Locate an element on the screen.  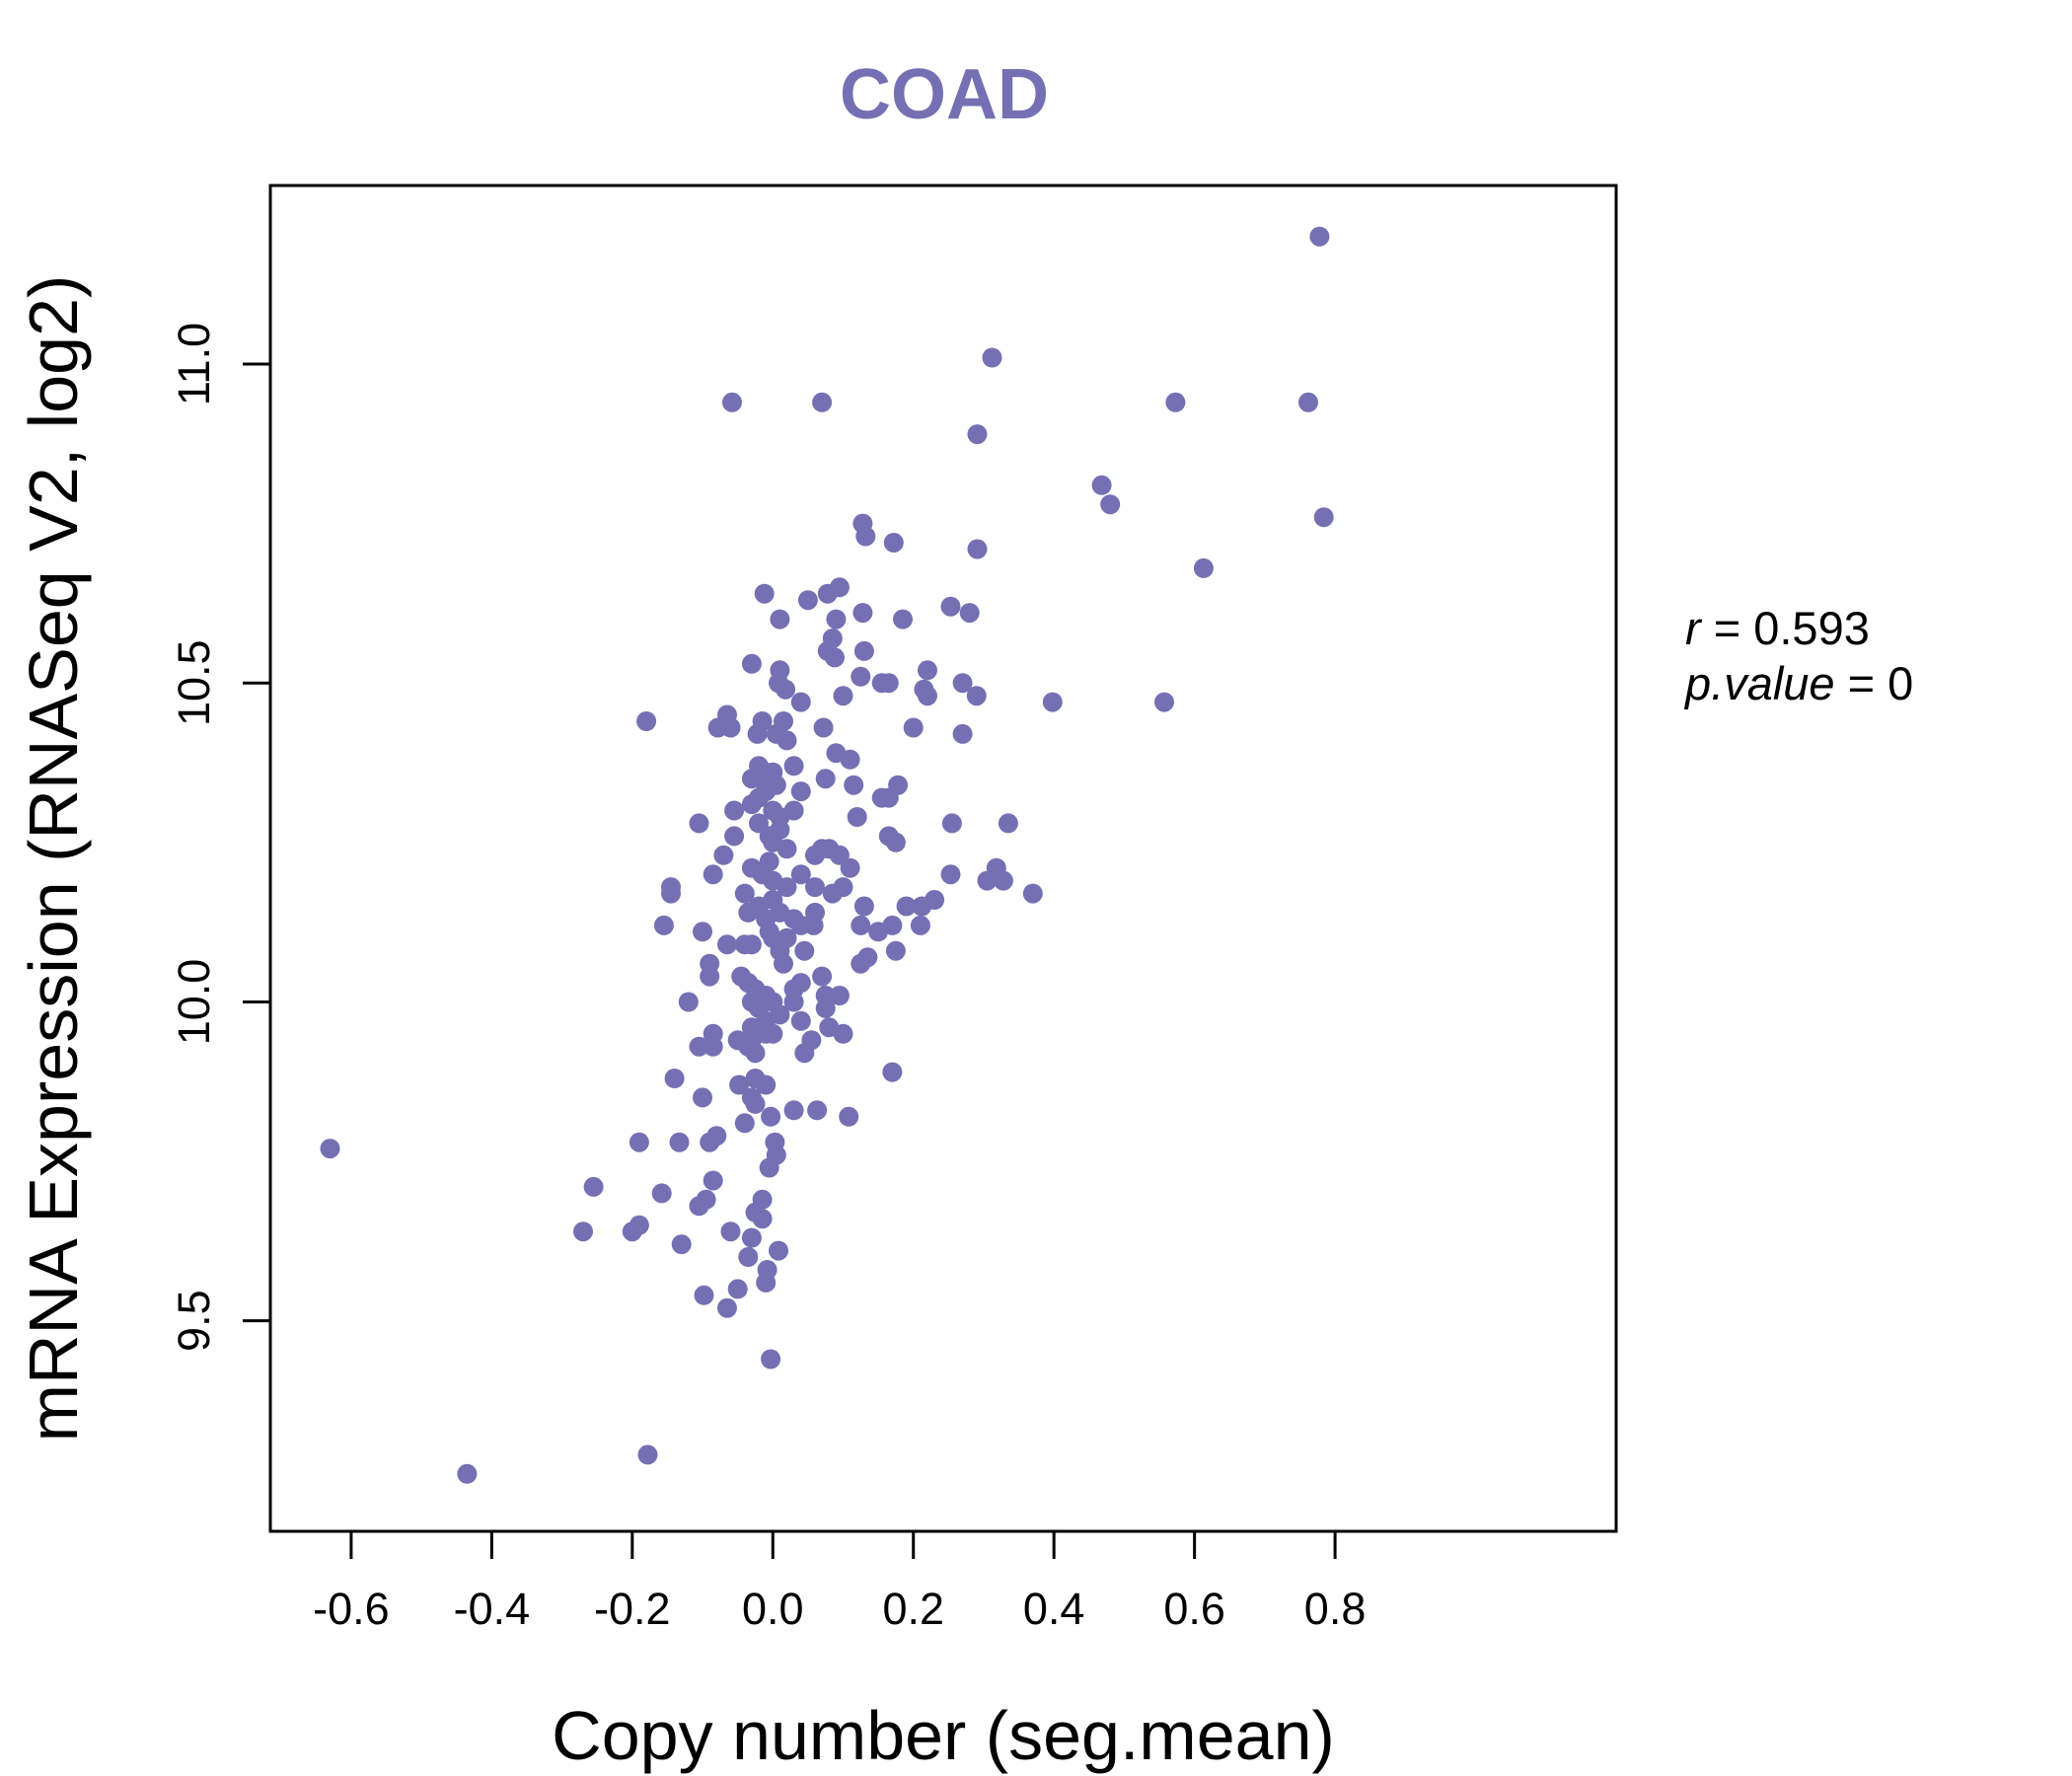
x-tick-label: 0.8 is located at coordinates (1336, 1609).